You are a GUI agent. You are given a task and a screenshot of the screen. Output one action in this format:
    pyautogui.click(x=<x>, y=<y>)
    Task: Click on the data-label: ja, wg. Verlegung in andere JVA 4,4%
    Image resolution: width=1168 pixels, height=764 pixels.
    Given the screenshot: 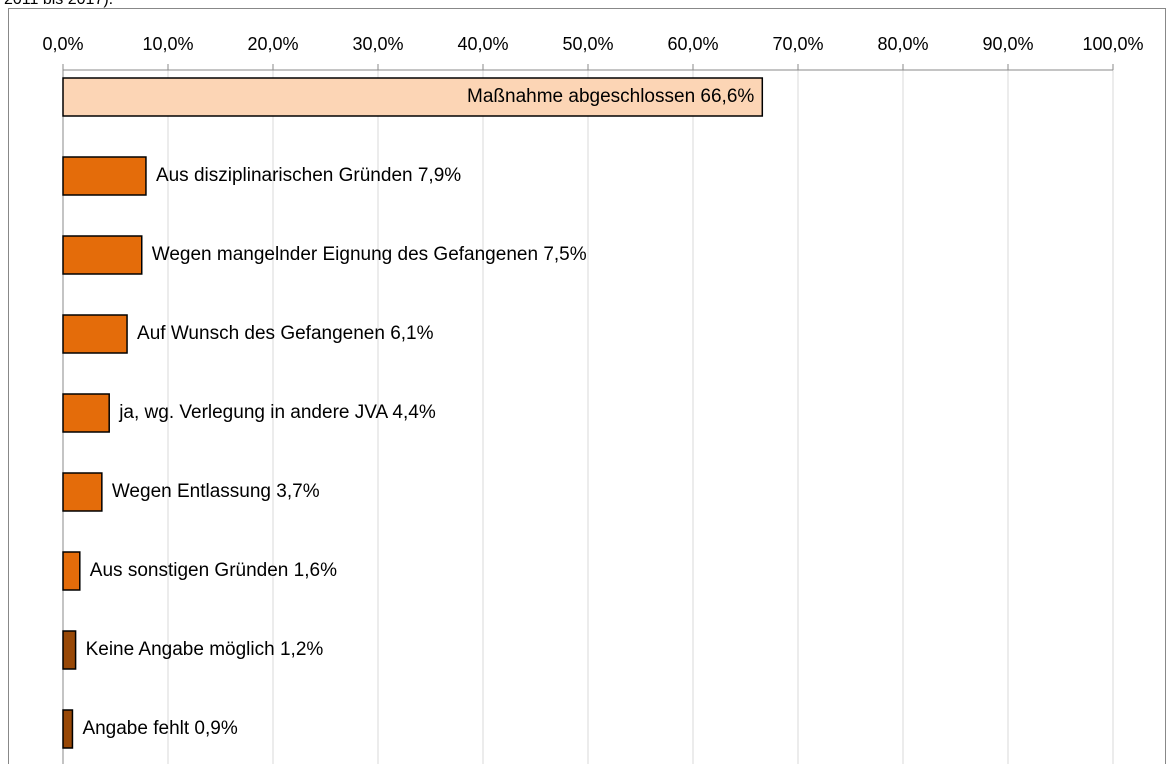 What is the action you would take?
    pyautogui.click(x=277, y=412)
    